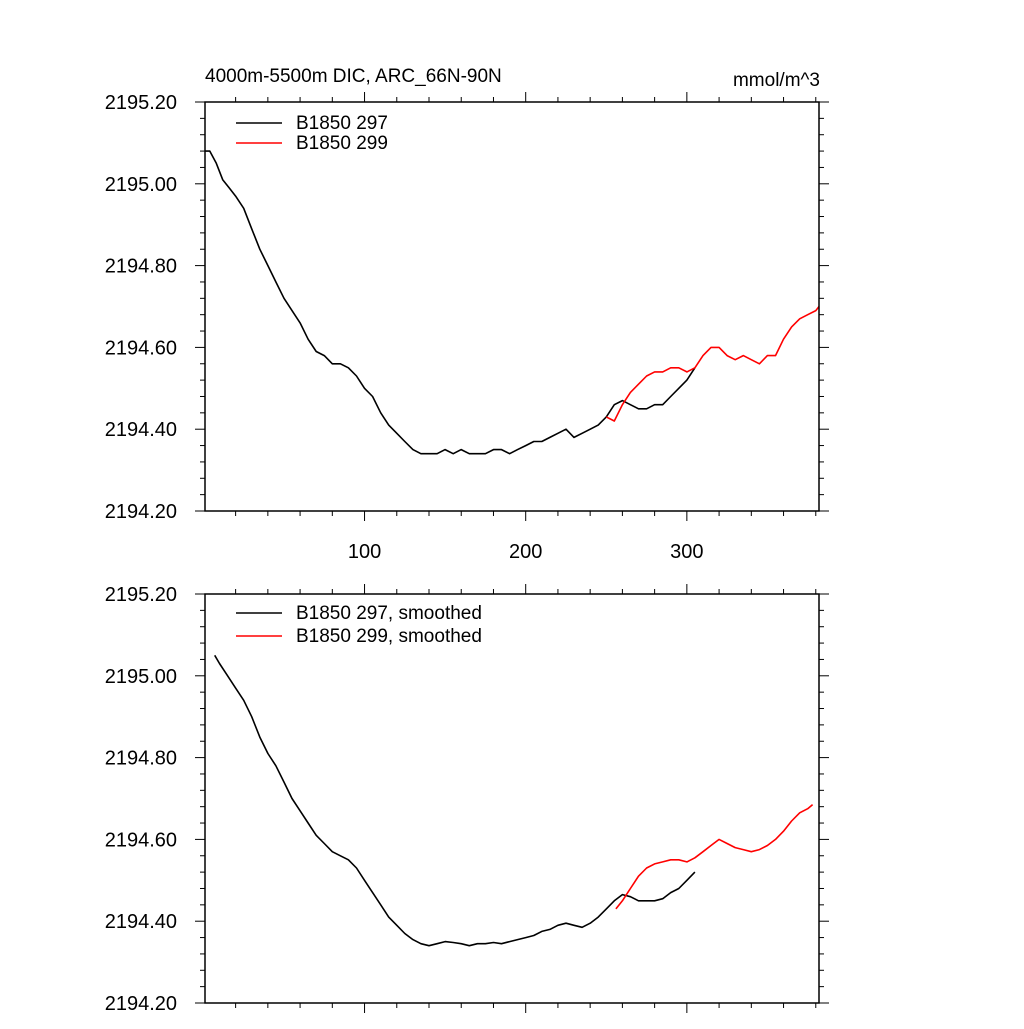 This screenshot has width=1024, height=1029. Describe the element at coordinates (141, 348) in the screenshot. I see `top-y-tick-label: 2194.60` at that location.